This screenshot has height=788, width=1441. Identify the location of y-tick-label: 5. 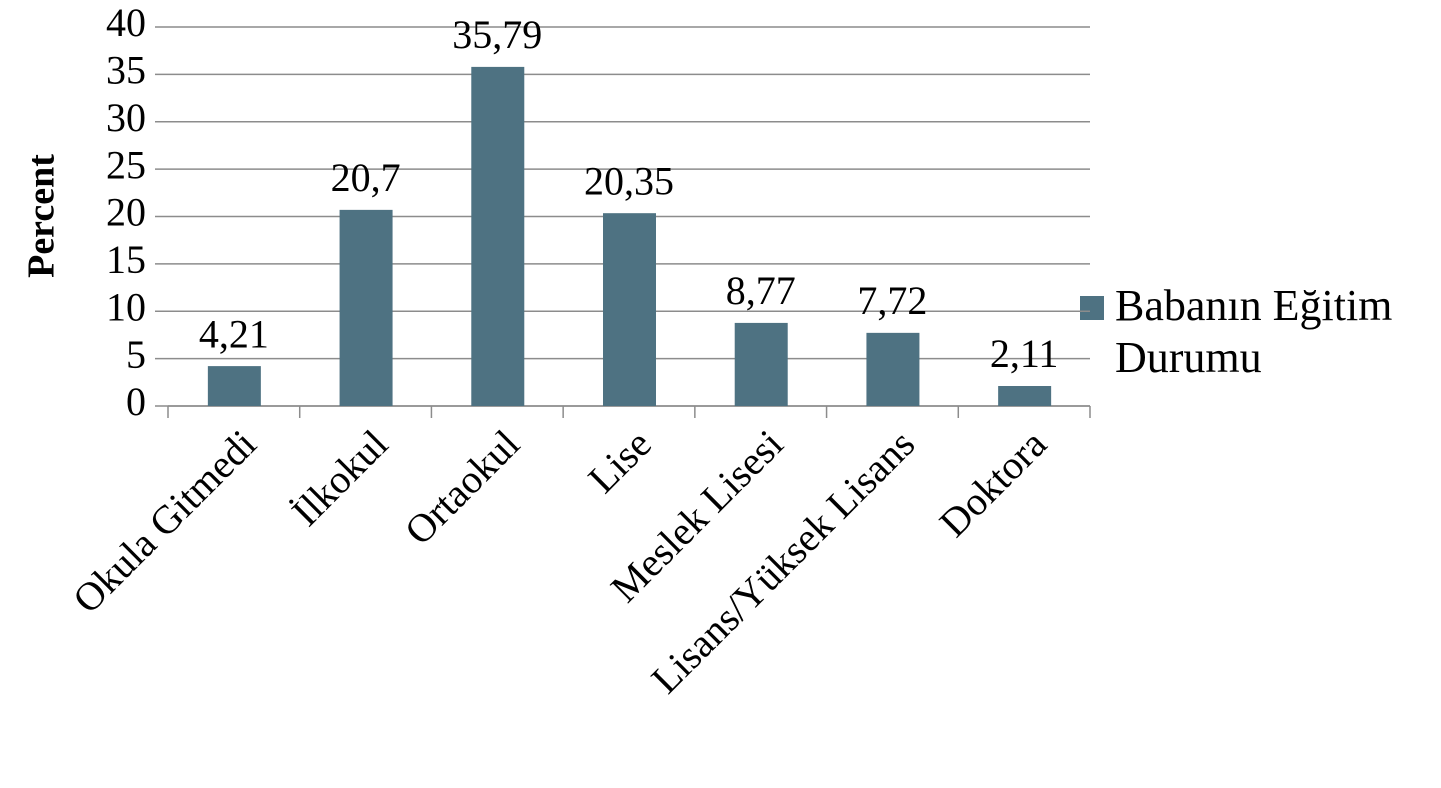
(136, 354).